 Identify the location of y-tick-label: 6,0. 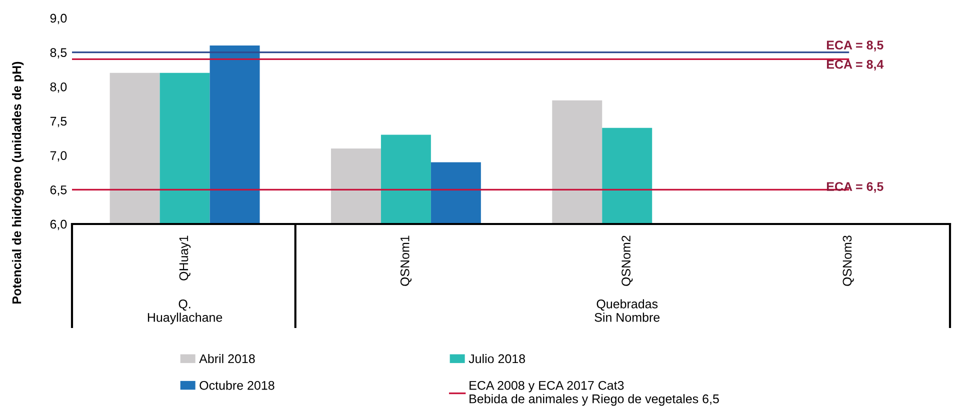
(58, 225).